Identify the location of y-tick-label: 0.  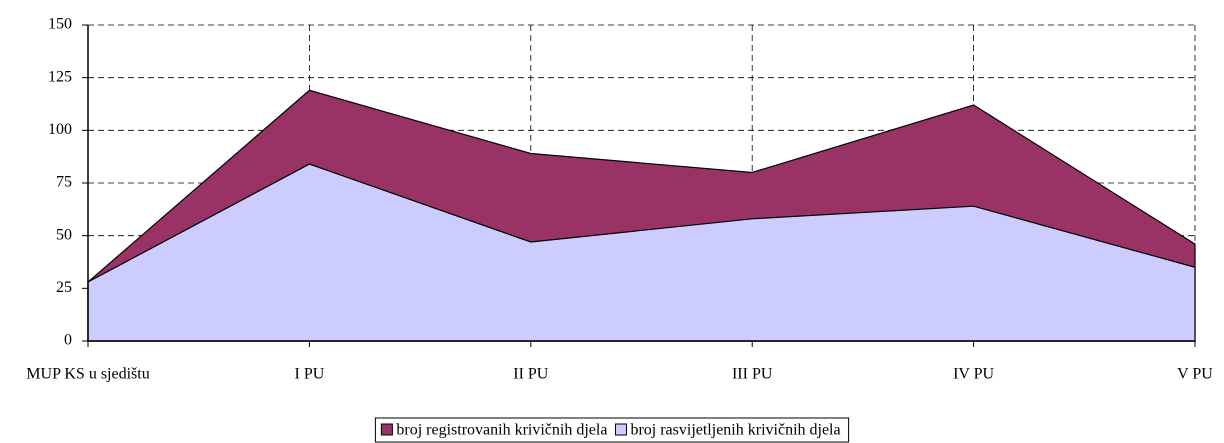
(68, 340).